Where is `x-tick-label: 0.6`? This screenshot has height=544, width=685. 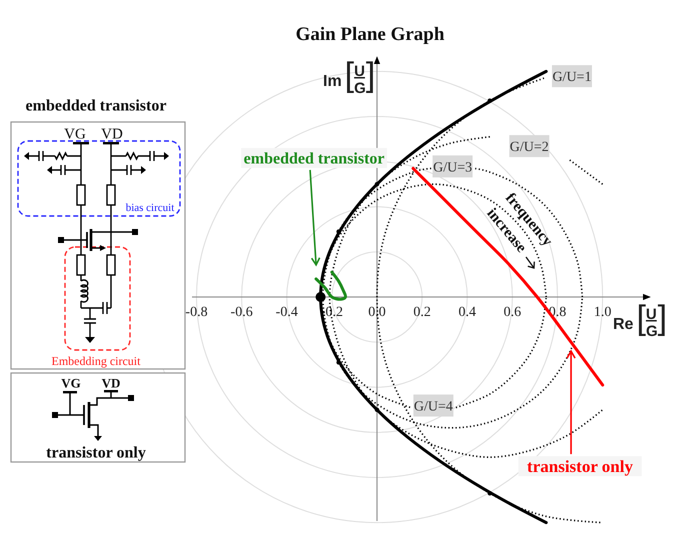 x-tick-label: 0.6 is located at coordinates (513, 312).